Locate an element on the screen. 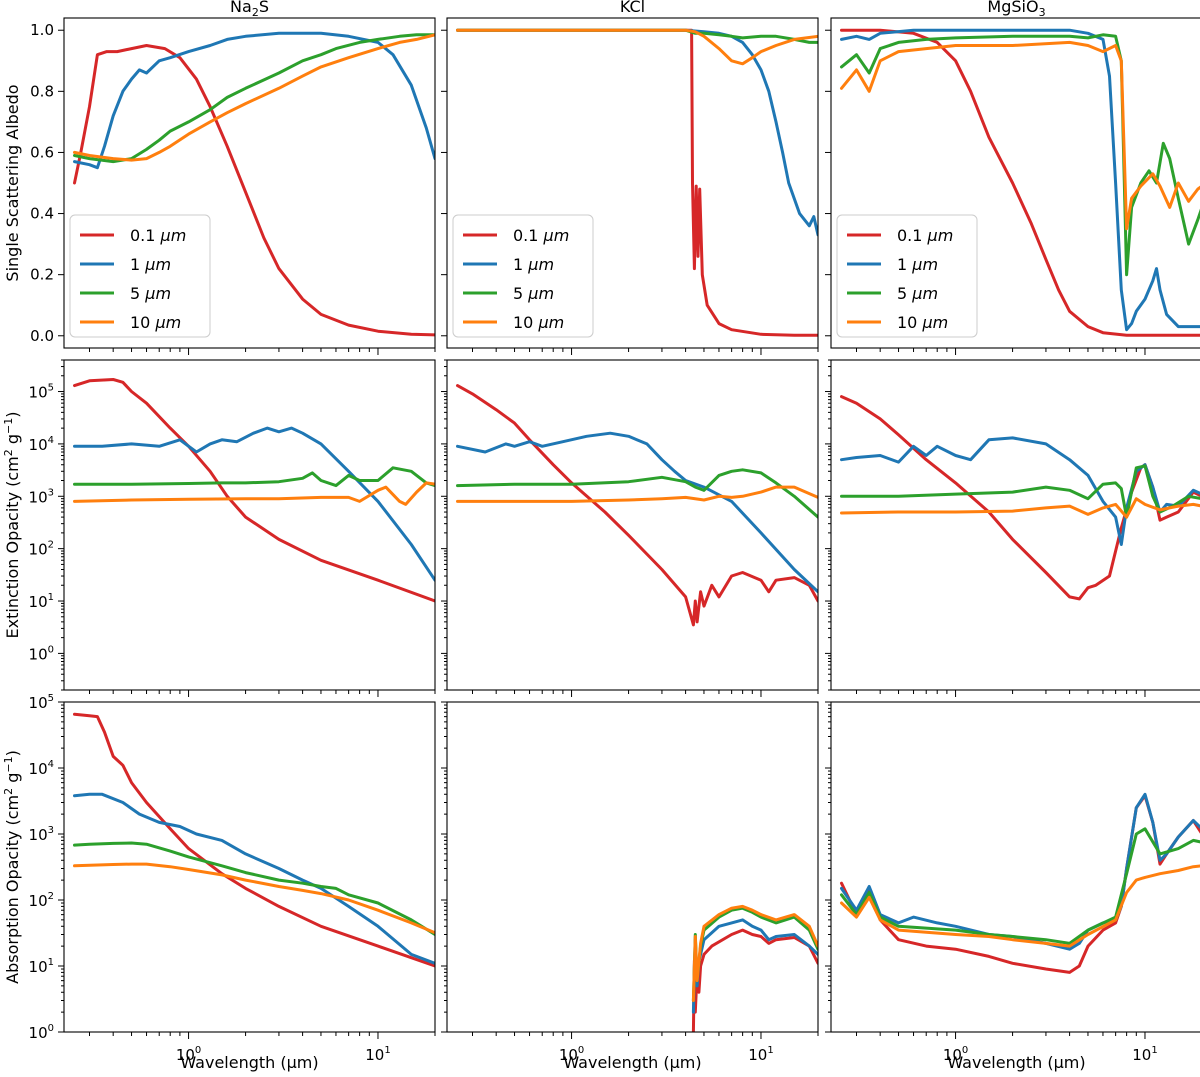 This screenshot has width=1200, height=1077. y-tick-label: 0.2 is located at coordinates (42, 275).